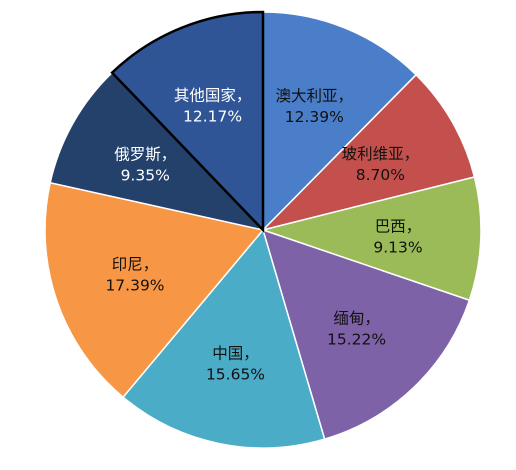 The width and height of the screenshot is (516, 470). What do you see at coordinates (212, 117) in the screenshot?
I see `slice-percent-label: 12.17%` at bounding box center [212, 117].